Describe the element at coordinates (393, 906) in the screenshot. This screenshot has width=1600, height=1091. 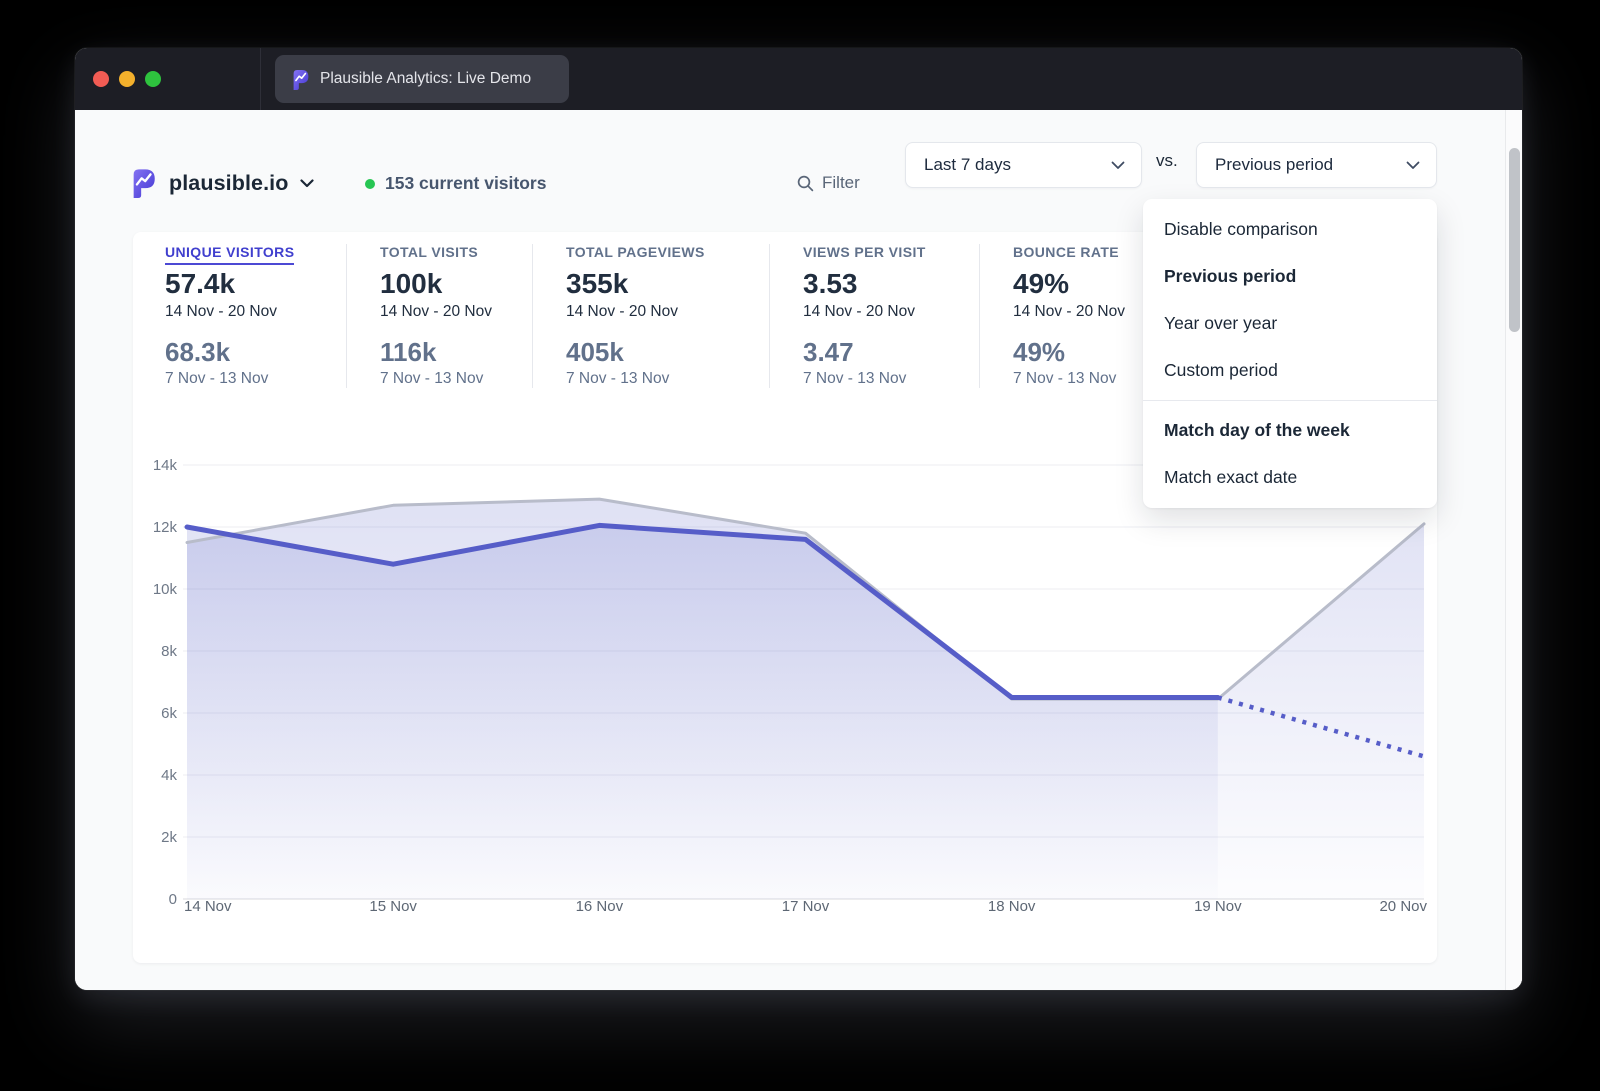
I see `svg-text: 15 Nov` at that location.